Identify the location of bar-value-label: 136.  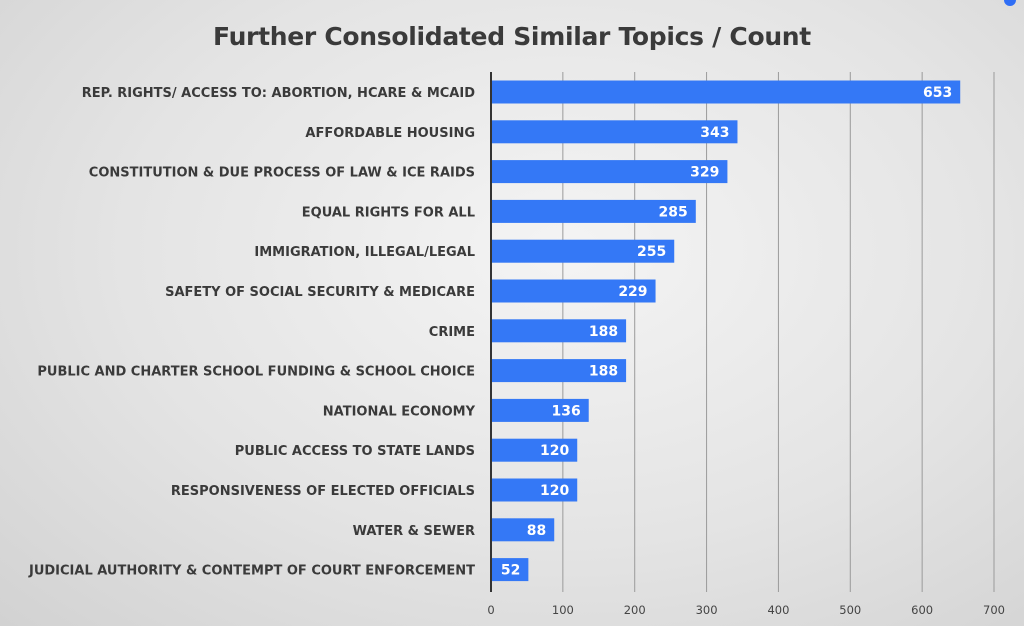
(565, 411).